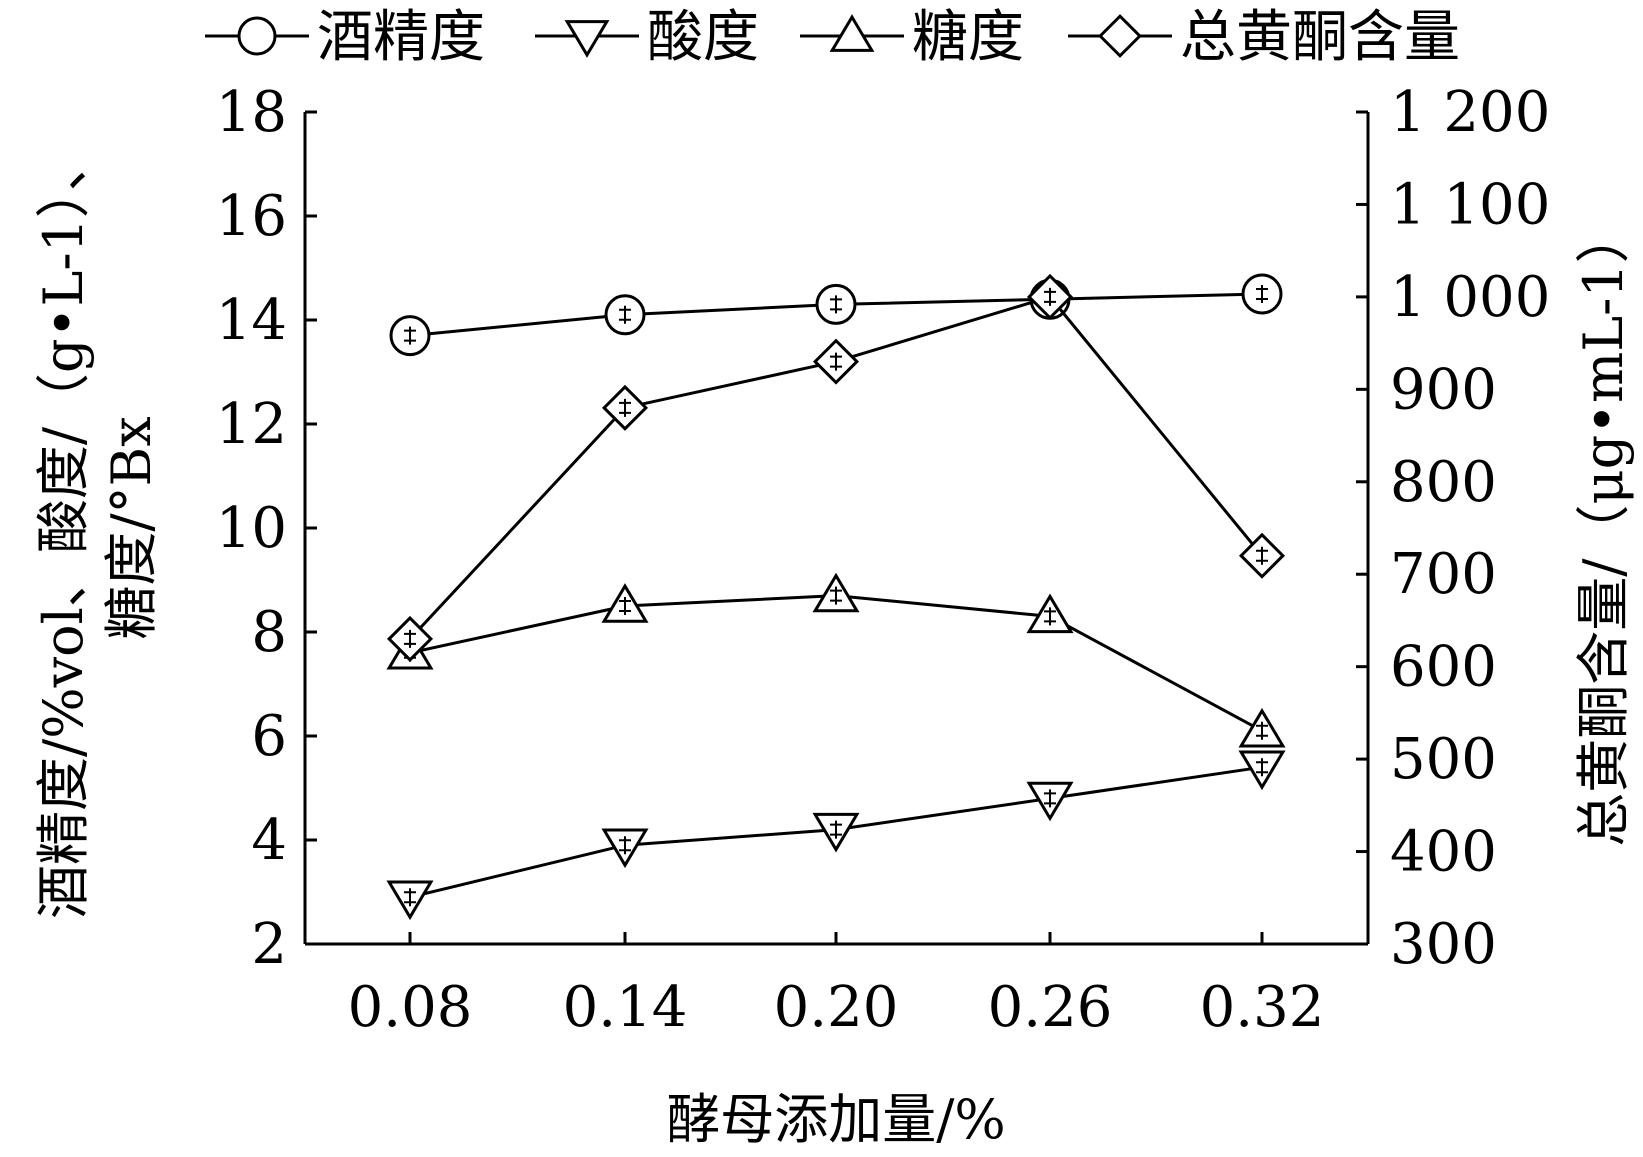 This screenshot has height=1157, width=1643. I want to click on right-tick-label: 800, so click(1443, 482).